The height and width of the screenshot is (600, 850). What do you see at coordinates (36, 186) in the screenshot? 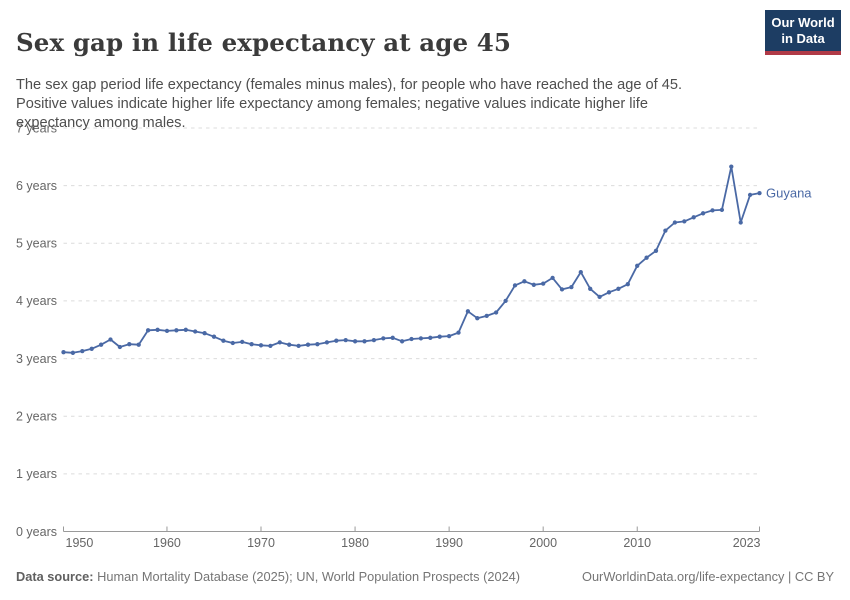
I see `y-tick-label: 6 years` at bounding box center [36, 186].